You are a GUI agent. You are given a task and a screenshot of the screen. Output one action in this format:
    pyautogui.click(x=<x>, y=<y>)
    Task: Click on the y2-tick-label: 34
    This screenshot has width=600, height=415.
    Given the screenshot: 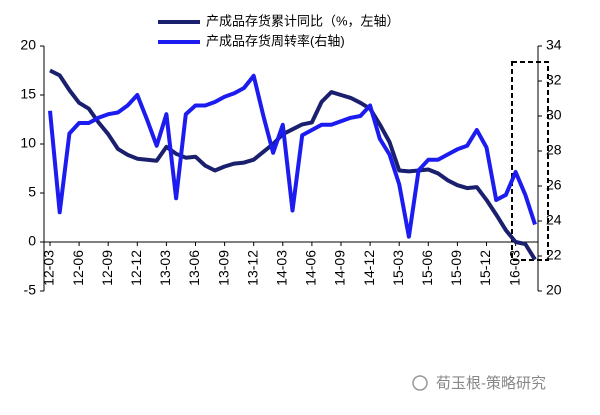 What is the action you would take?
    pyautogui.click(x=554, y=45)
    